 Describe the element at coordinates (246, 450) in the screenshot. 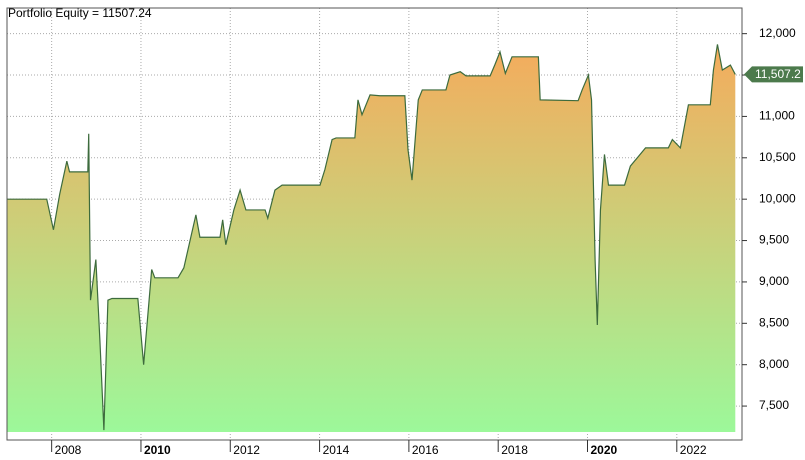

I see `x-tick-label: 2012` at that location.